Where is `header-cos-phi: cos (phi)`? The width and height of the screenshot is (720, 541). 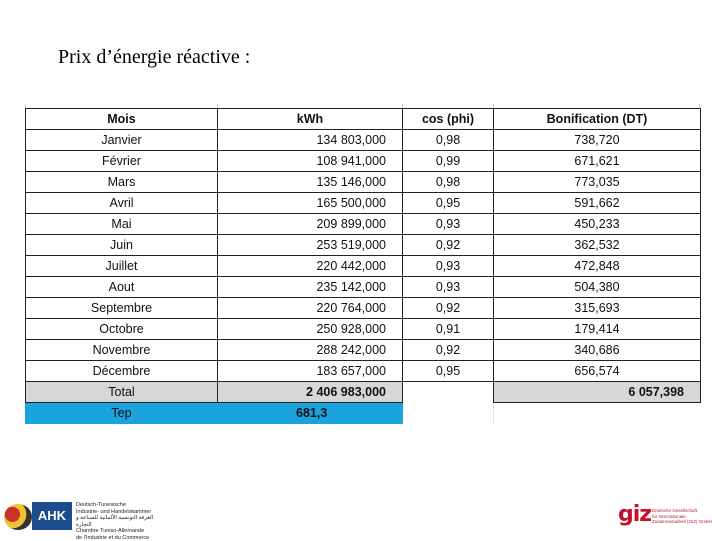 header-cos-phi: cos (phi) is located at coordinates (448, 119).